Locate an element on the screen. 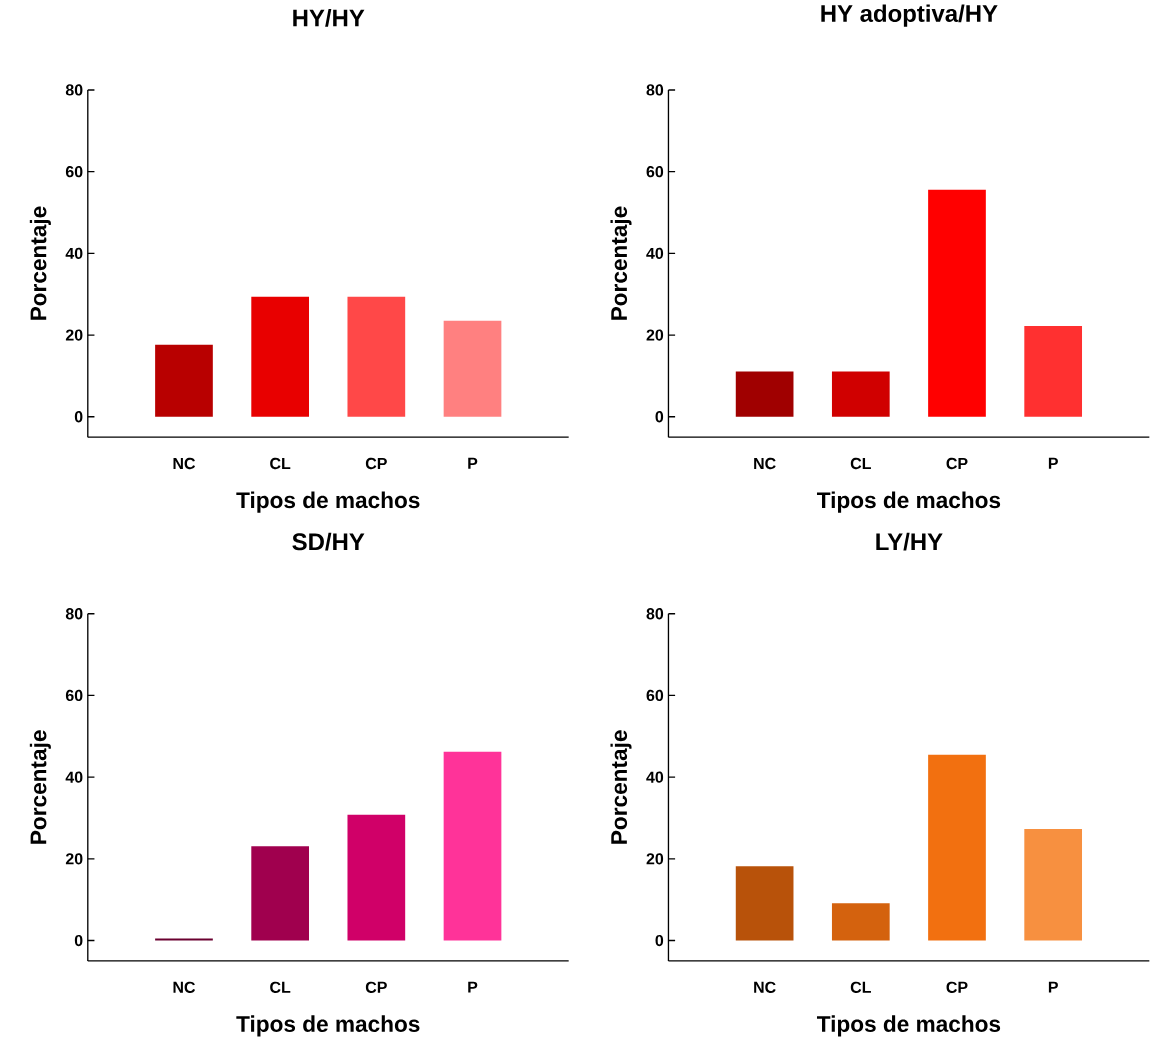 The height and width of the screenshot is (1048, 1150). chart-title: SD/HY is located at coordinates (328, 541).